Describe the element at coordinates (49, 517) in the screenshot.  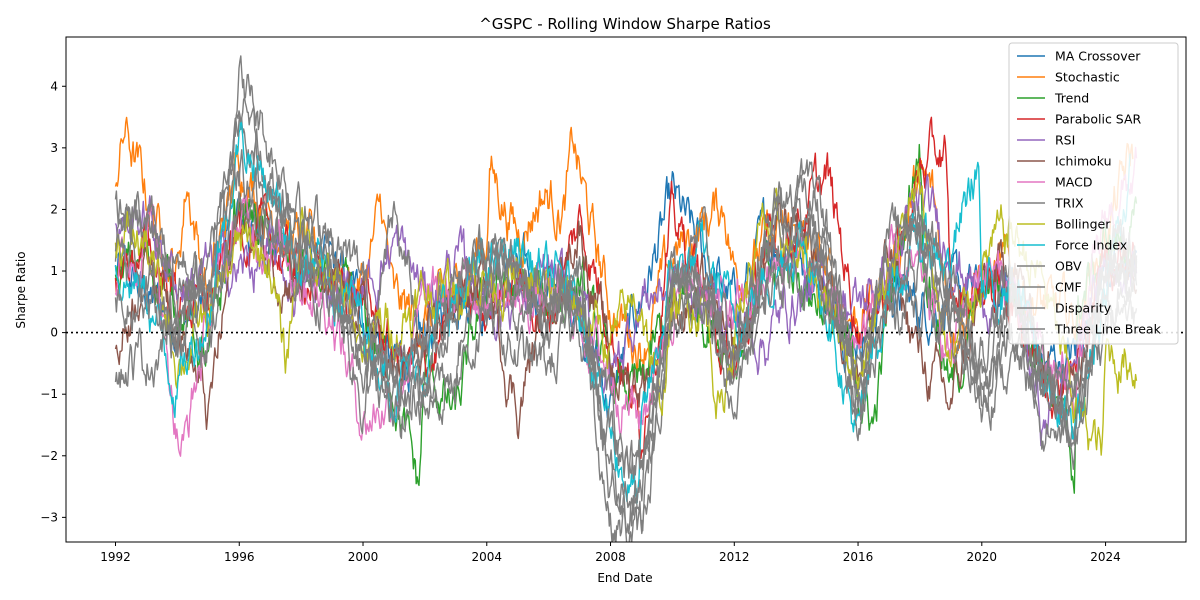
I see `y-tick-label: −3` at that location.